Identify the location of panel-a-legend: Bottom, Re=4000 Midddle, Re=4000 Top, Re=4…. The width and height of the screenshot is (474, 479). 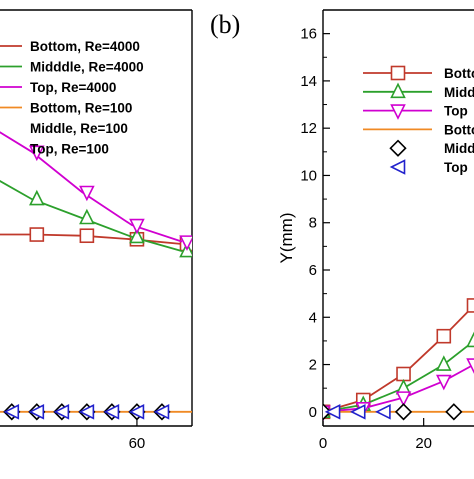
(72, 98).